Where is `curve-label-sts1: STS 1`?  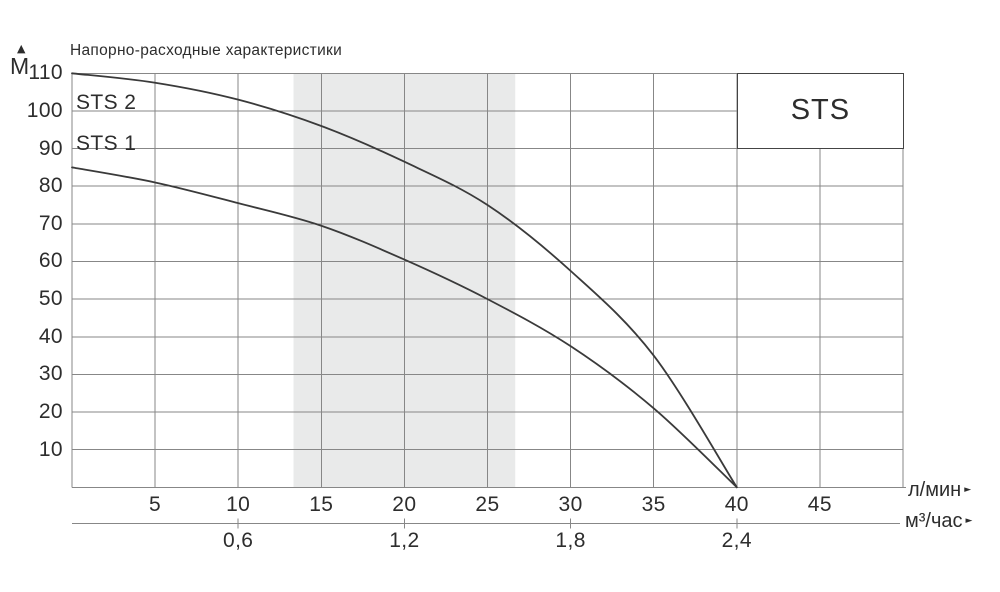 curve-label-sts1: STS 1 is located at coordinates (106, 143).